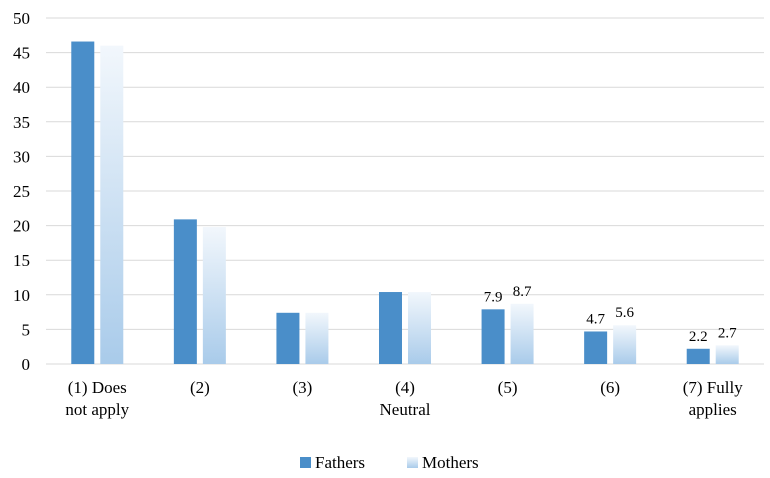 This screenshot has width=770, height=478. I want to click on data-label: 5.6, so click(624, 313).